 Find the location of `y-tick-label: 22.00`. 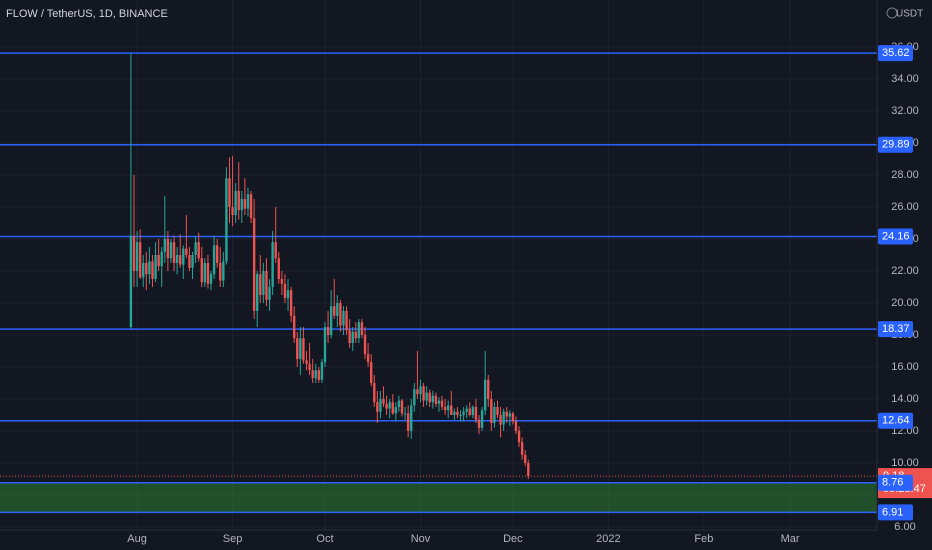

y-tick-label: 22.00 is located at coordinates (905, 271).